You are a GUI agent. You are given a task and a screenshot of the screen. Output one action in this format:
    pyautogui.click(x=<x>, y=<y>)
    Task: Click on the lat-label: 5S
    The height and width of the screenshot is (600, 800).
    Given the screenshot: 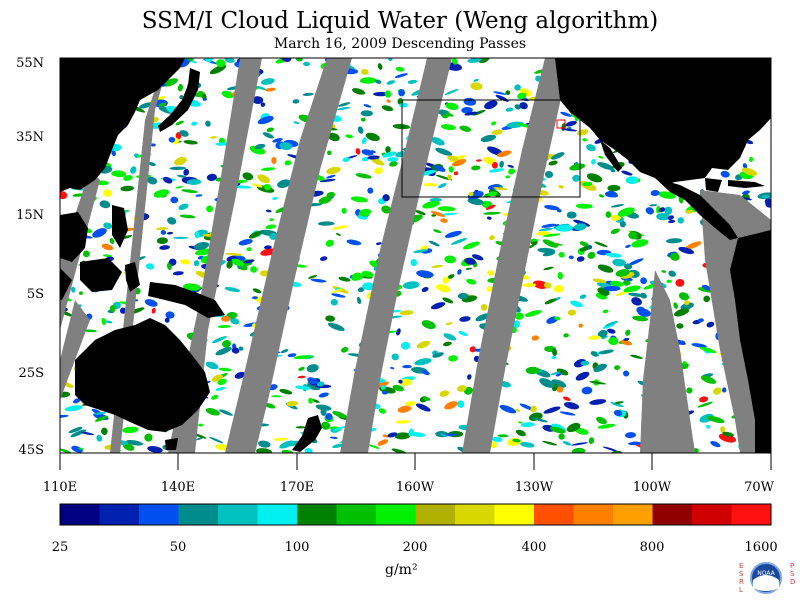 What is the action you would take?
    pyautogui.click(x=35, y=294)
    